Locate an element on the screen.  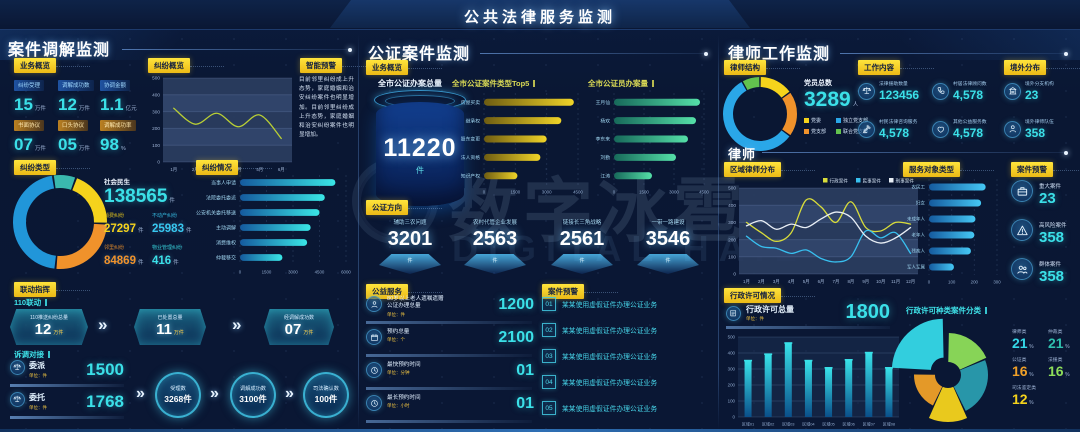
header-band is located at coordinates (540, 14).